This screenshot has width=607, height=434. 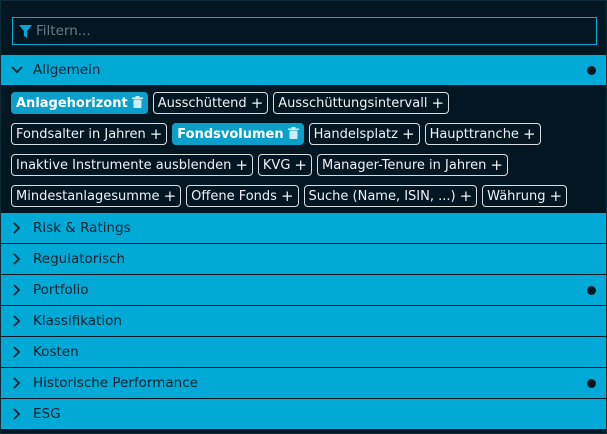 What do you see at coordinates (353, 103) in the screenshot?
I see `chip-label: Ausschüttungsintervall` at bounding box center [353, 103].